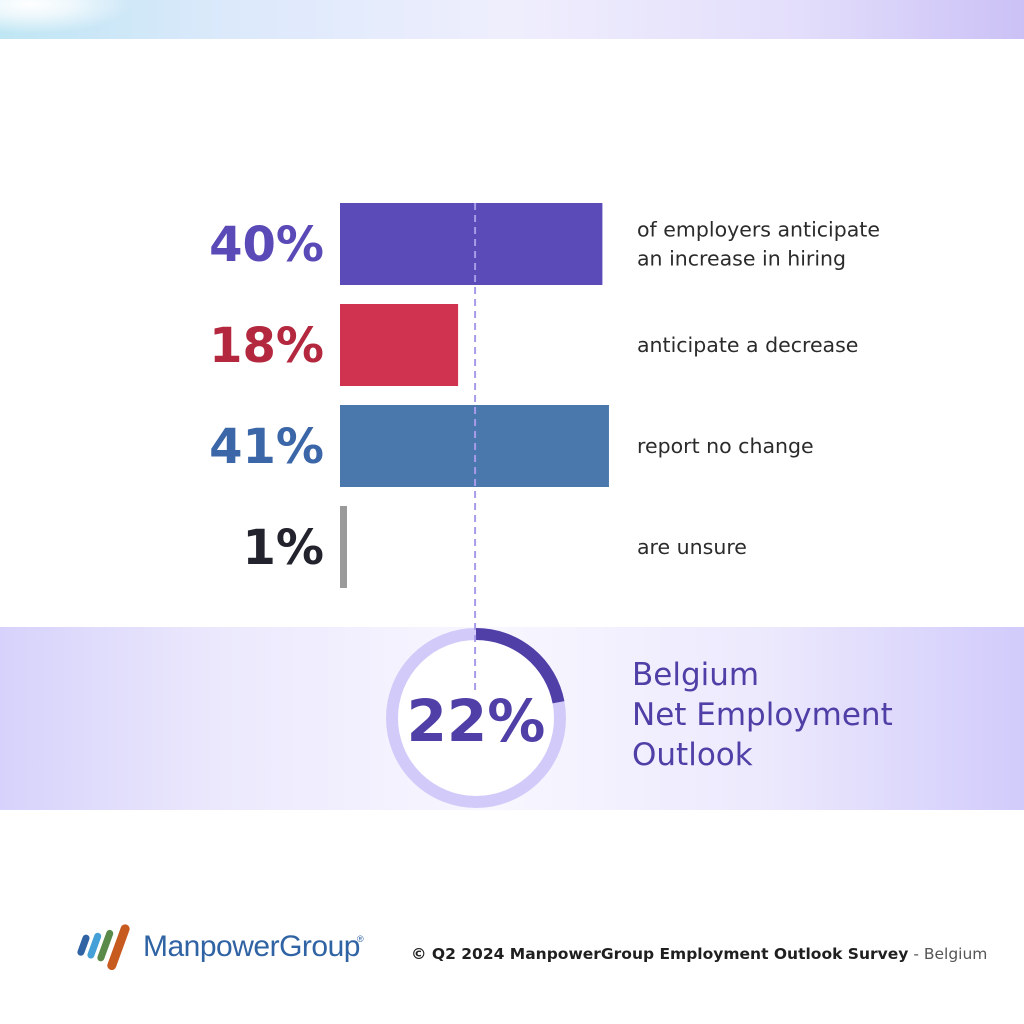 The width and height of the screenshot is (1024, 1024). Describe the element at coordinates (512, 19) in the screenshot. I see `top-gradient-band` at that location.